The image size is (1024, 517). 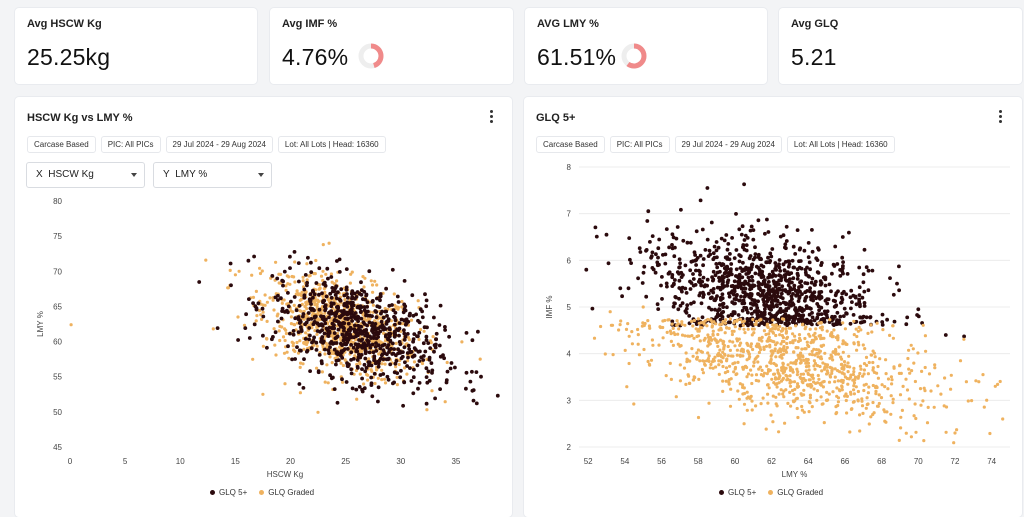 What do you see at coordinates (569, 447) in the screenshot?
I see `y-tick-label: 2` at bounding box center [569, 447].